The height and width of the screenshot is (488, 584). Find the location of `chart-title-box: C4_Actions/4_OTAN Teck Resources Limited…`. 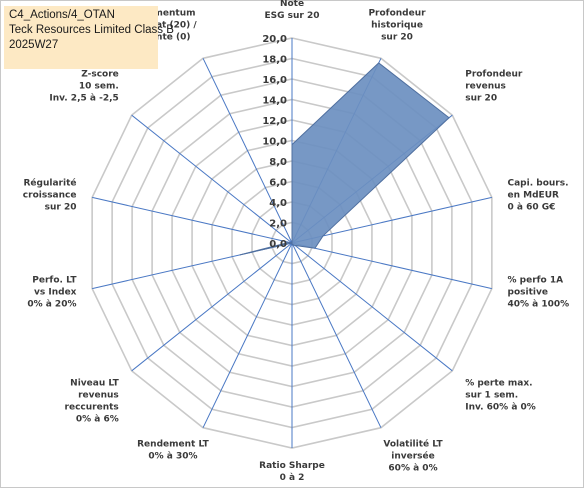

chart-title-box: C4_Actions/4_OTAN Teck Resources Limited… is located at coordinates (89, 37).